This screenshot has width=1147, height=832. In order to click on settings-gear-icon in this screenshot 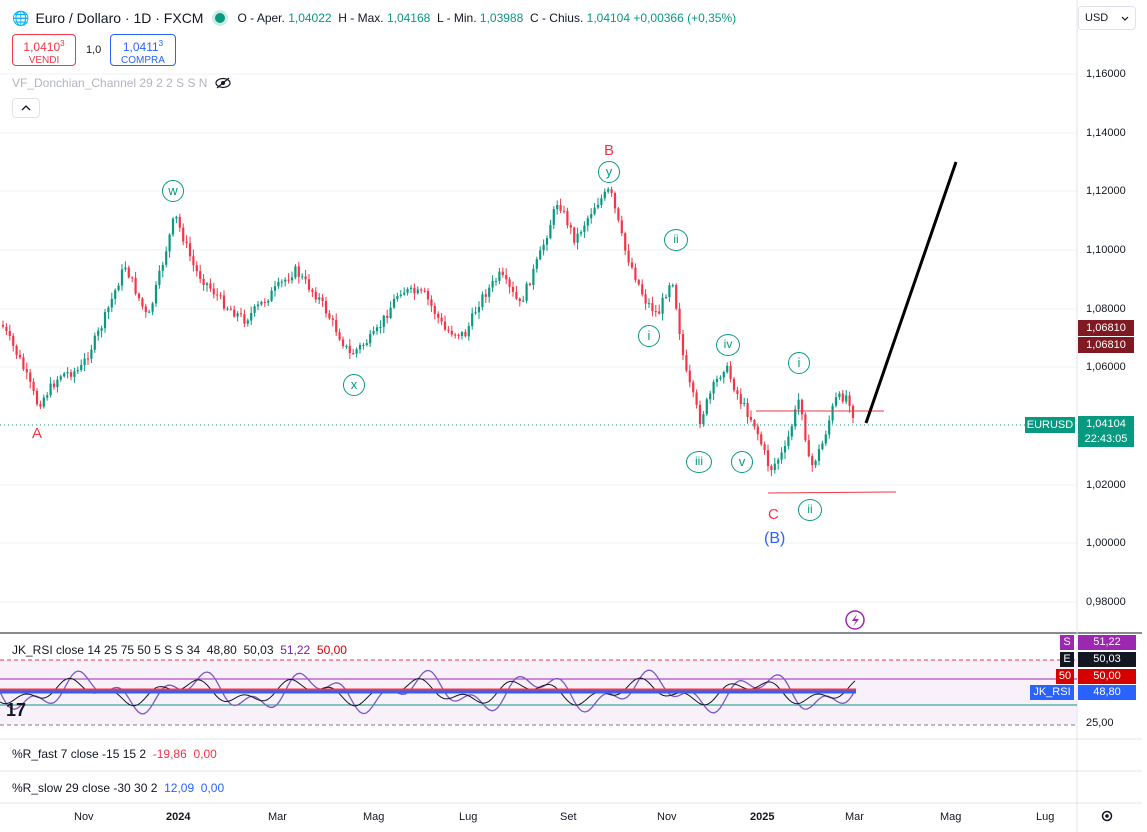, I will do `click(1107, 818)`.